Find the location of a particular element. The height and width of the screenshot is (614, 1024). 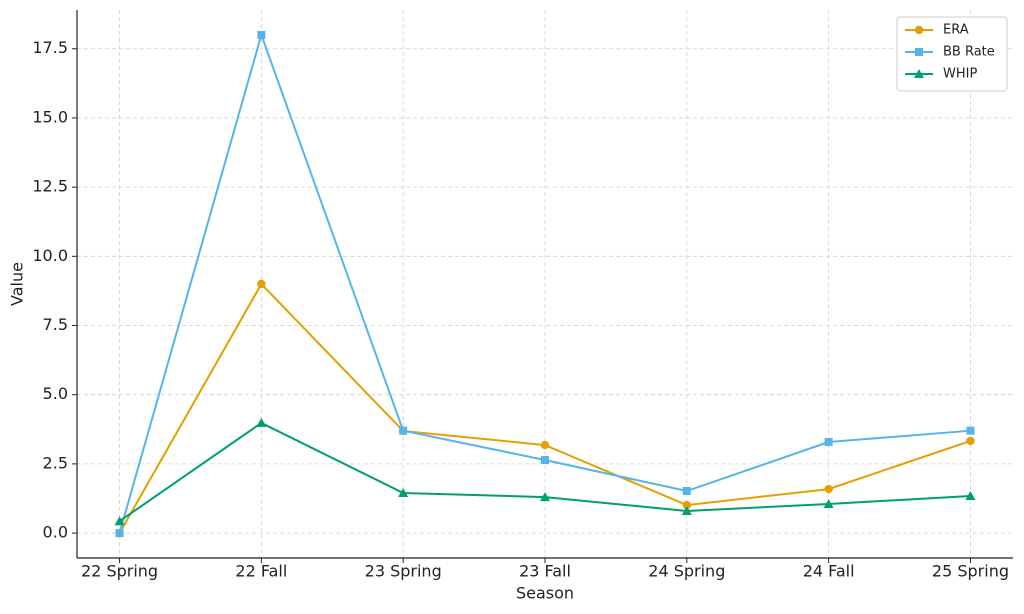

x-tick-label: 24 Fall is located at coordinates (829, 571).